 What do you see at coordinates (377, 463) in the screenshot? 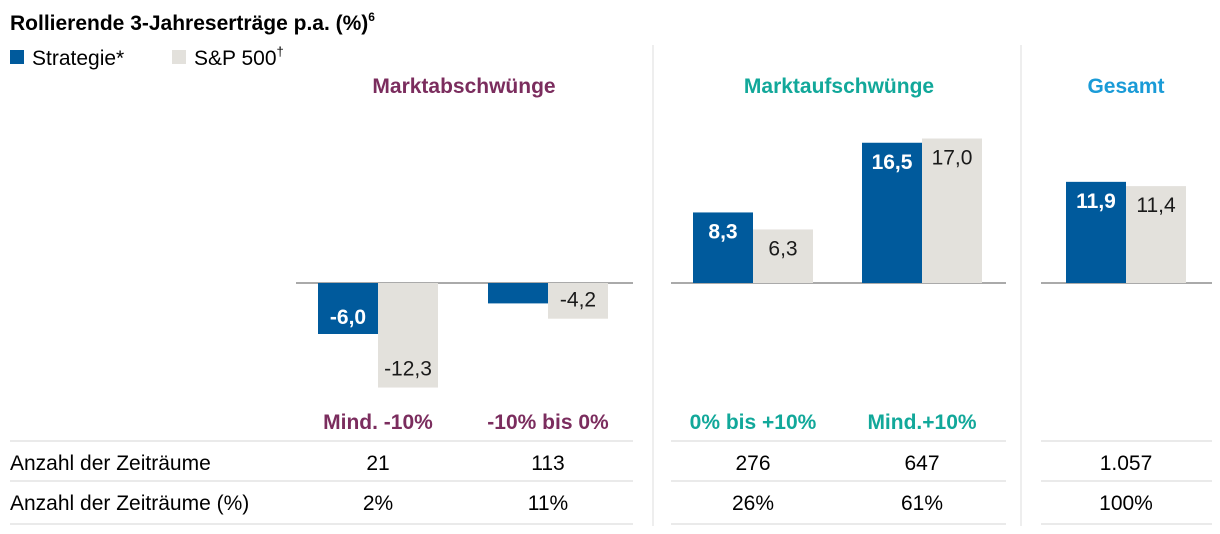
I see `table-cell-count-0: 21` at bounding box center [377, 463].